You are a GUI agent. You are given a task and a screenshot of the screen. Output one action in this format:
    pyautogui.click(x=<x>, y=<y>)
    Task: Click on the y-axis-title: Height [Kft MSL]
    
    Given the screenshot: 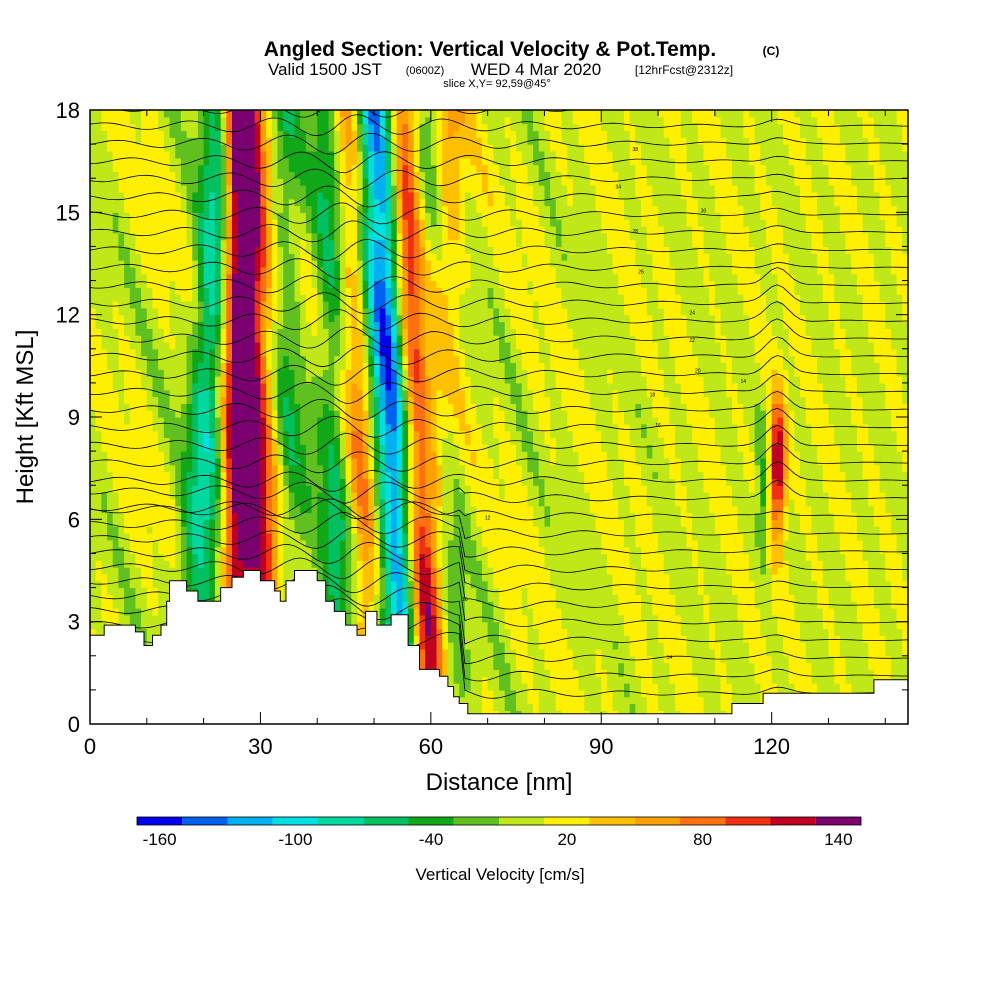 What is the action you would take?
    pyautogui.click(x=25, y=417)
    